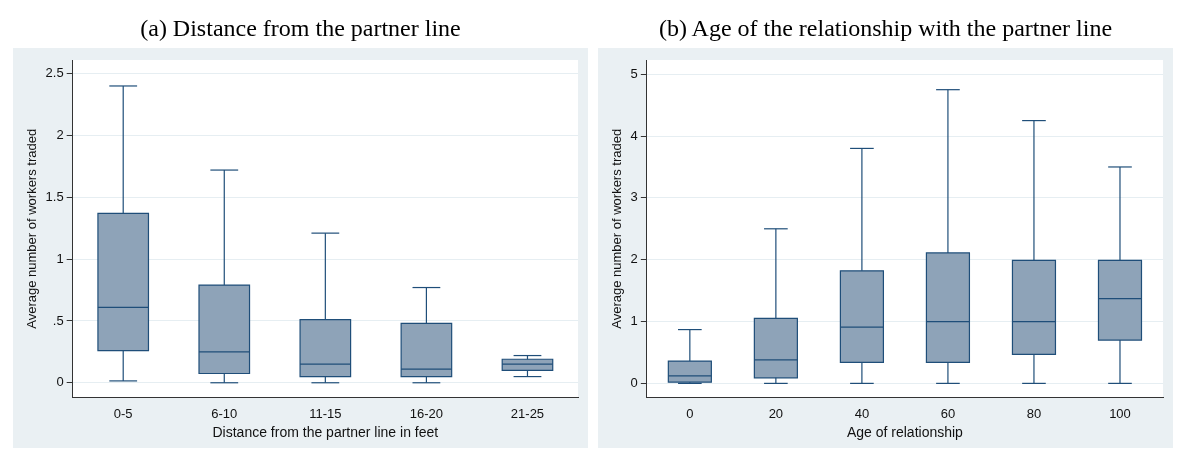 The height and width of the screenshot is (461, 1195). Describe the element at coordinates (776, 413) in the screenshot. I see `x-tick-label: 20` at that location.